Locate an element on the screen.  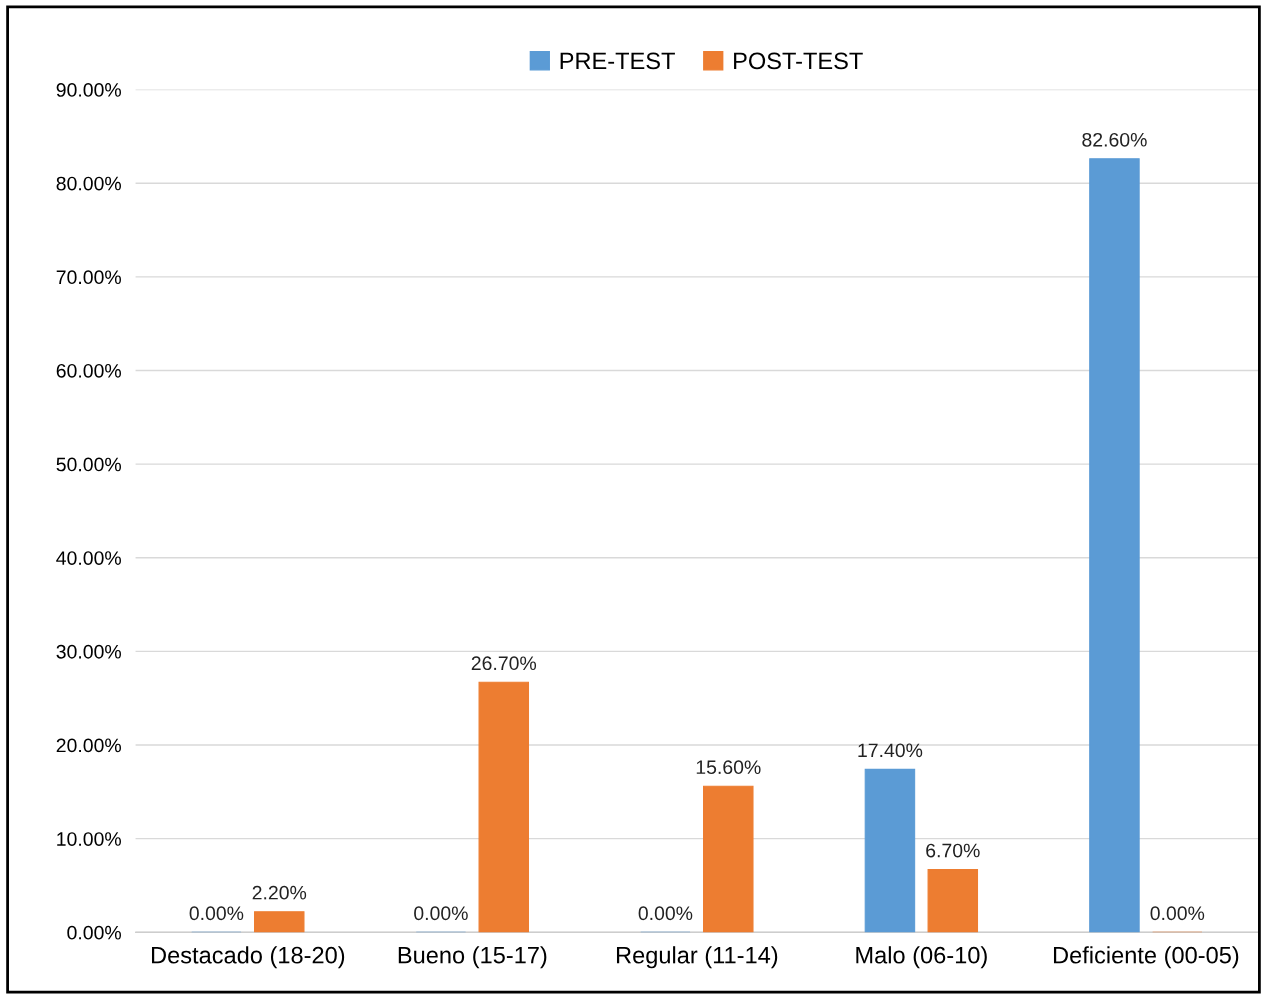
y-tick-label: 20.00% is located at coordinates (88, 745).